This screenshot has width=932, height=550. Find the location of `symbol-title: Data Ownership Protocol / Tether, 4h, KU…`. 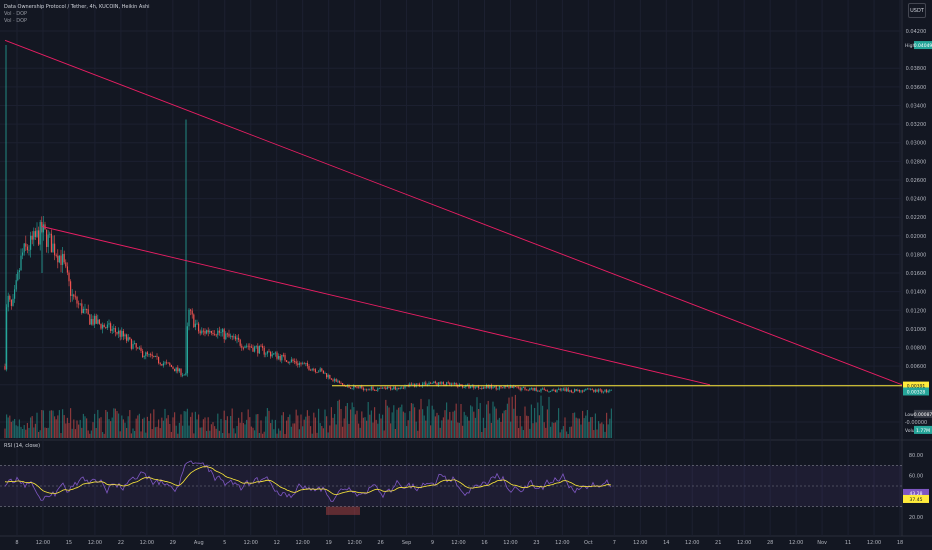

symbol-title: Data Ownership Protocol / Tether, 4h, KU… is located at coordinates (77, 7).